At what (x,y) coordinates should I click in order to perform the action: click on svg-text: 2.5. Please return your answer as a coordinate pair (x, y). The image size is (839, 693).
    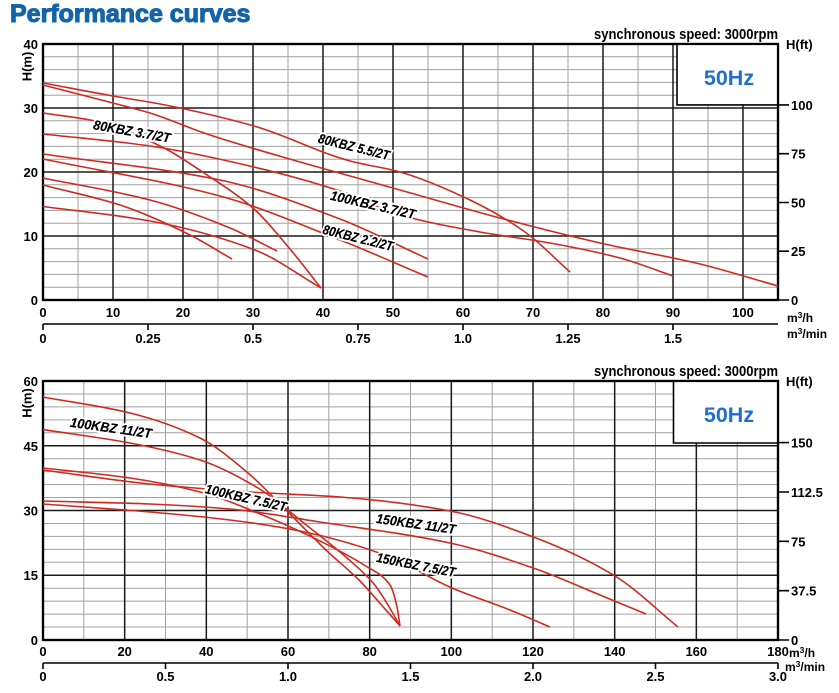
    Looking at the image, I should click on (655, 676).